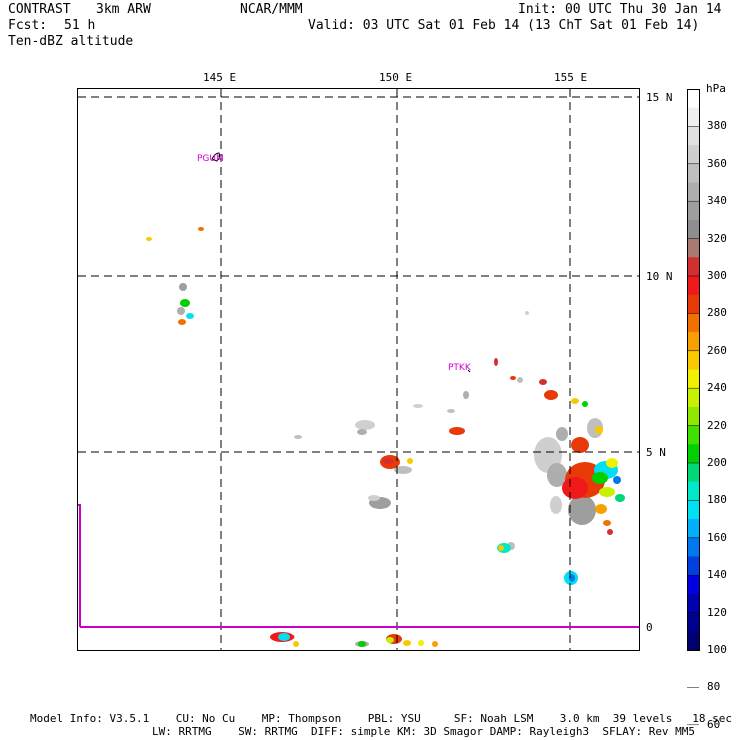  I want to click on colorbar, so click(693, 407).